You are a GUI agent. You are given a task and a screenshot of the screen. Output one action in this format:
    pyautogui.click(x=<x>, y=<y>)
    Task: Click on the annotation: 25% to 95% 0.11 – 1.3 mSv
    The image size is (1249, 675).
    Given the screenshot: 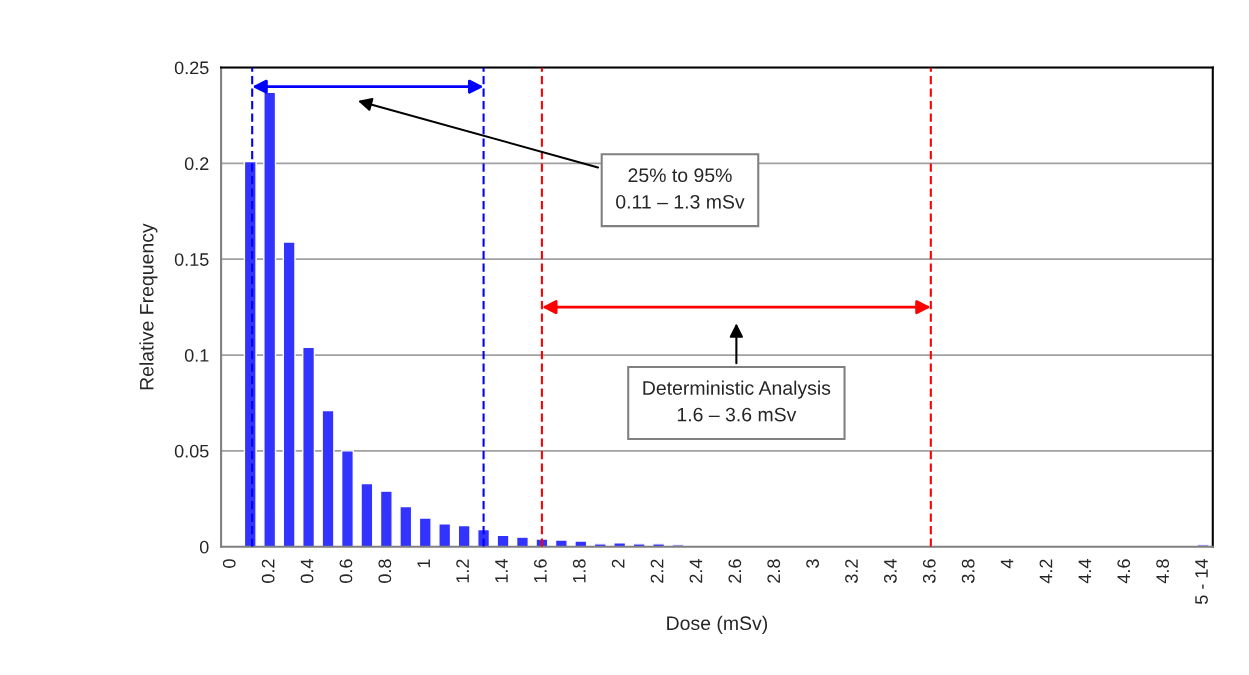 What is the action you would take?
    pyautogui.click(x=680, y=188)
    